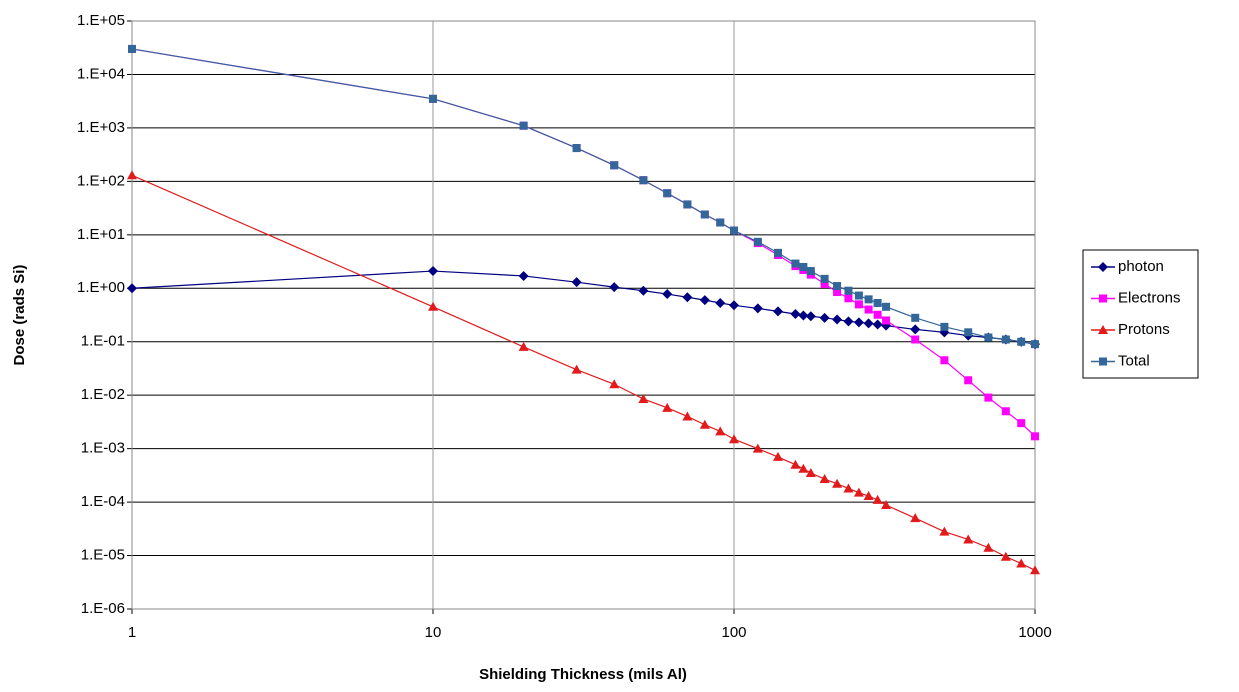  I want to click on y-tick-label: 1.E+03, so click(101, 127).